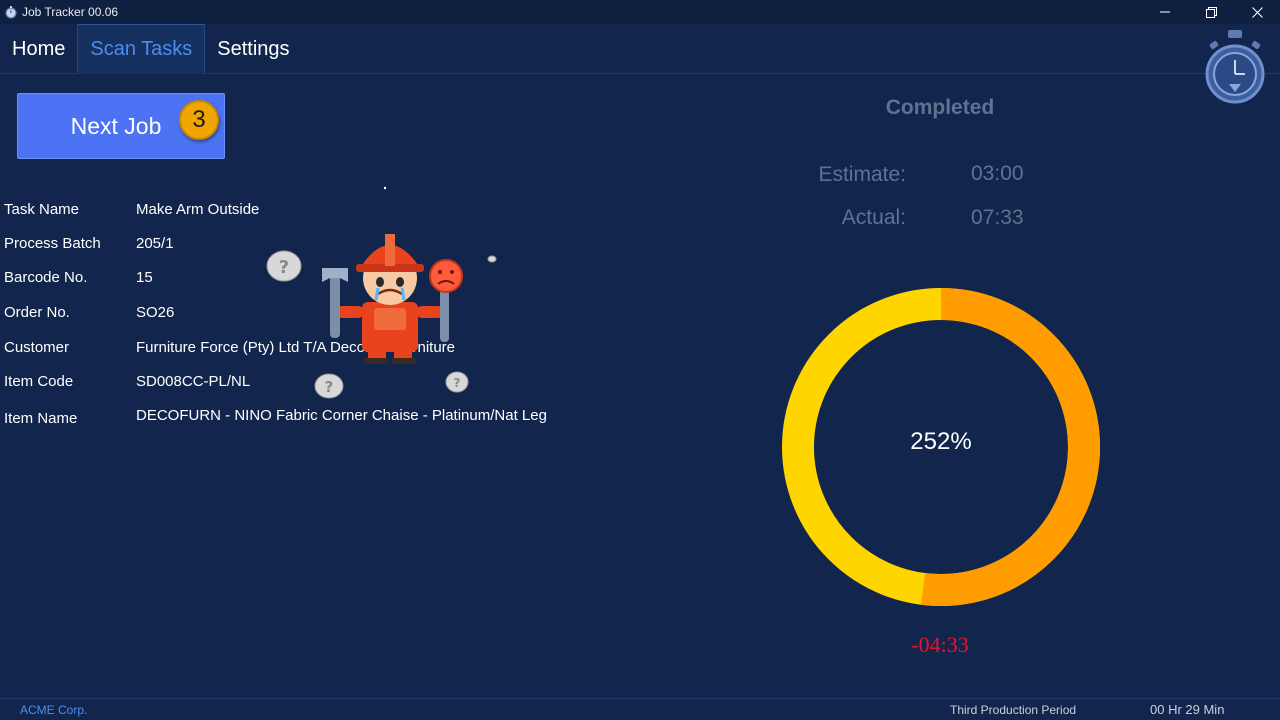 The height and width of the screenshot is (720, 1280). I want to click on detail-label: Customer, so click(37, 347).